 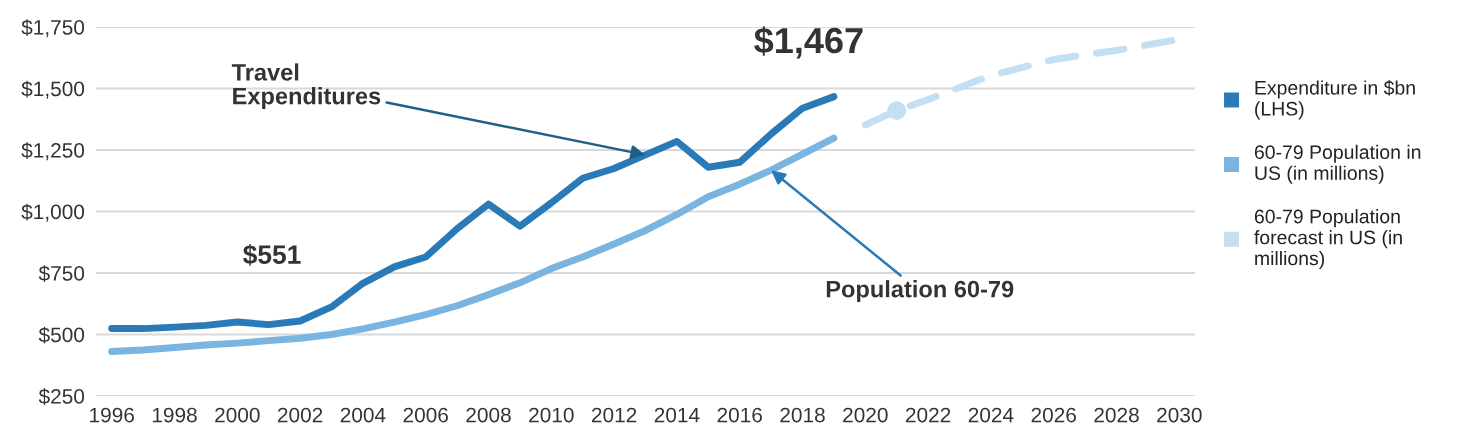 What do you see at coordinates (425, 415) in the screenshot?
I see `x-tick-label: 2006` at bounding box center [425, 415].